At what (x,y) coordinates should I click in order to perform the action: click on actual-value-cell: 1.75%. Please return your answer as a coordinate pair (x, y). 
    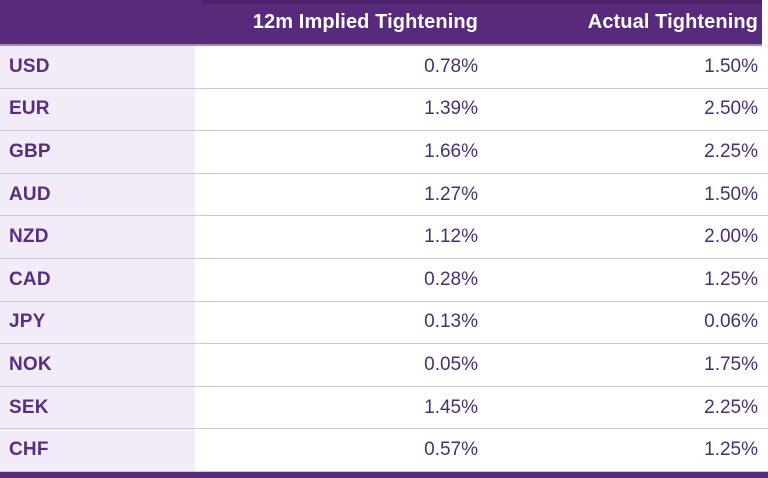
    Looking at the image, I should click on (731, 364).